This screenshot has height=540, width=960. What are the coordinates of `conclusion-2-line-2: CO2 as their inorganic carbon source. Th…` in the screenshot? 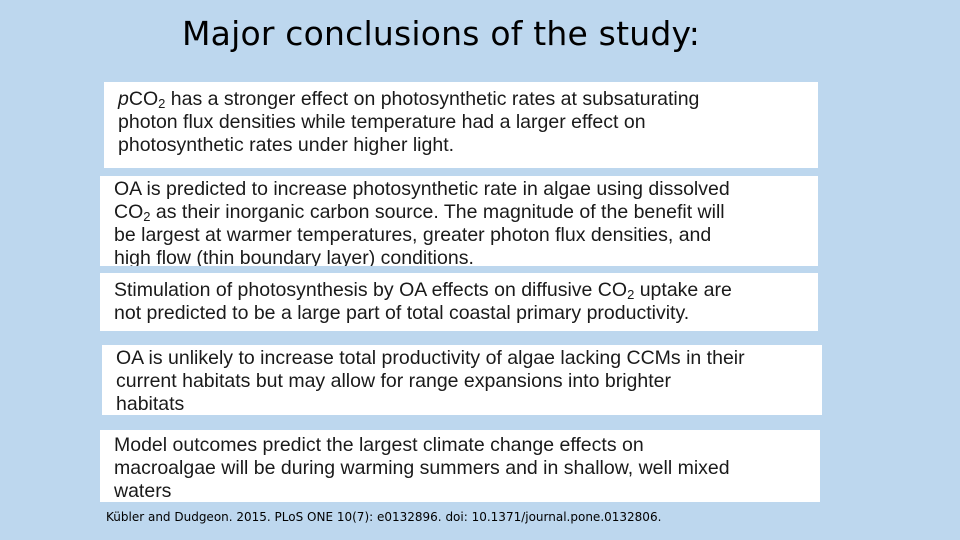 It's located at (461, 212).